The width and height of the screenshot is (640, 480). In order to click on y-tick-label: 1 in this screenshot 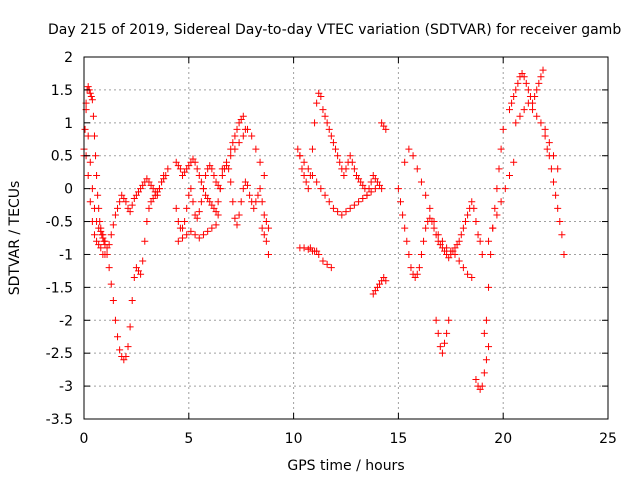, I will do `click(68, 124)`.